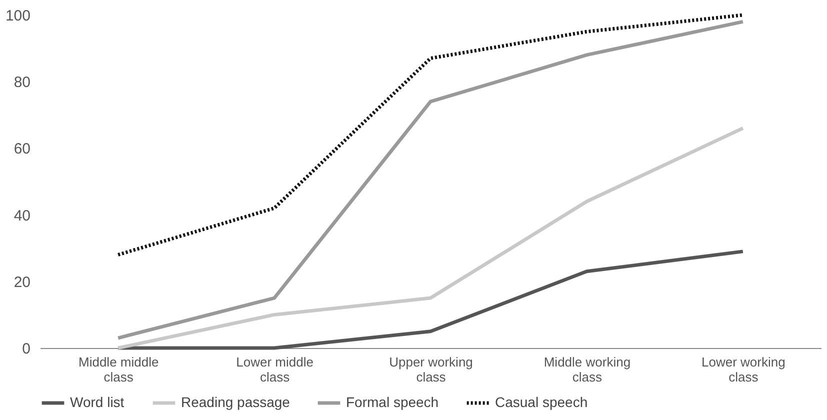  Describe the element at coordinates (392, 402) in the screenshot. I see `legend-label: Formal speech` at that location.